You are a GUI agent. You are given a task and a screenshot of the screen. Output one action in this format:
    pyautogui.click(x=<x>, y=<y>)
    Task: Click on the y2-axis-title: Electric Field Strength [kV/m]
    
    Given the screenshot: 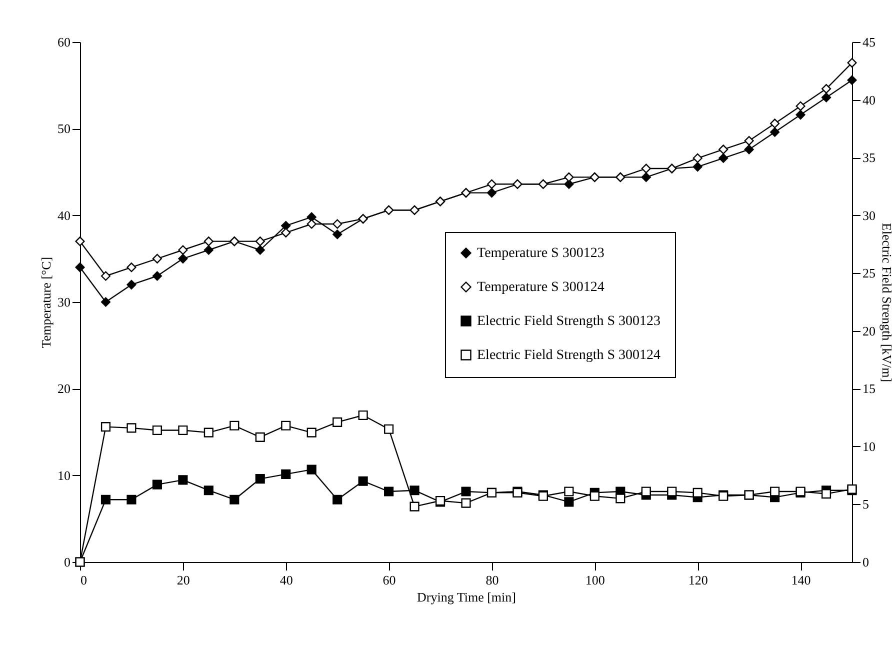 What is the action you would take?
    pyautogui.click(x=887, y=302)
    